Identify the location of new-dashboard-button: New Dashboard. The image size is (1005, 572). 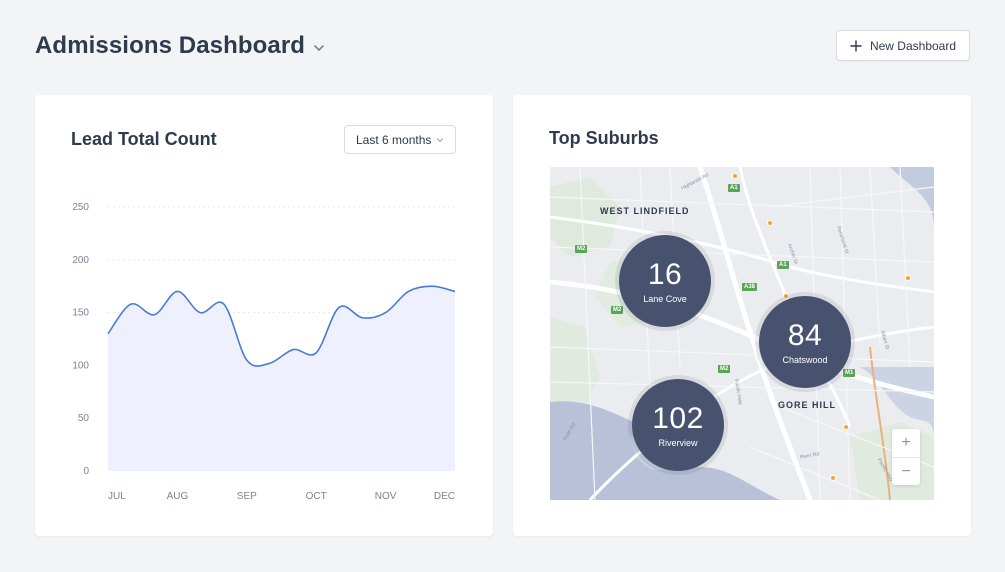
(903, 45).